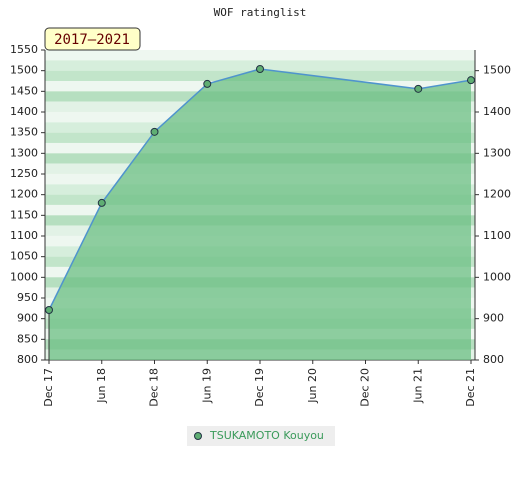 This screenshot has height=480, width=520. What do you see at coordinates (24, 194) in the screenshot?
I see `y-tick-label: 1200` at bounding box center [24, 194].